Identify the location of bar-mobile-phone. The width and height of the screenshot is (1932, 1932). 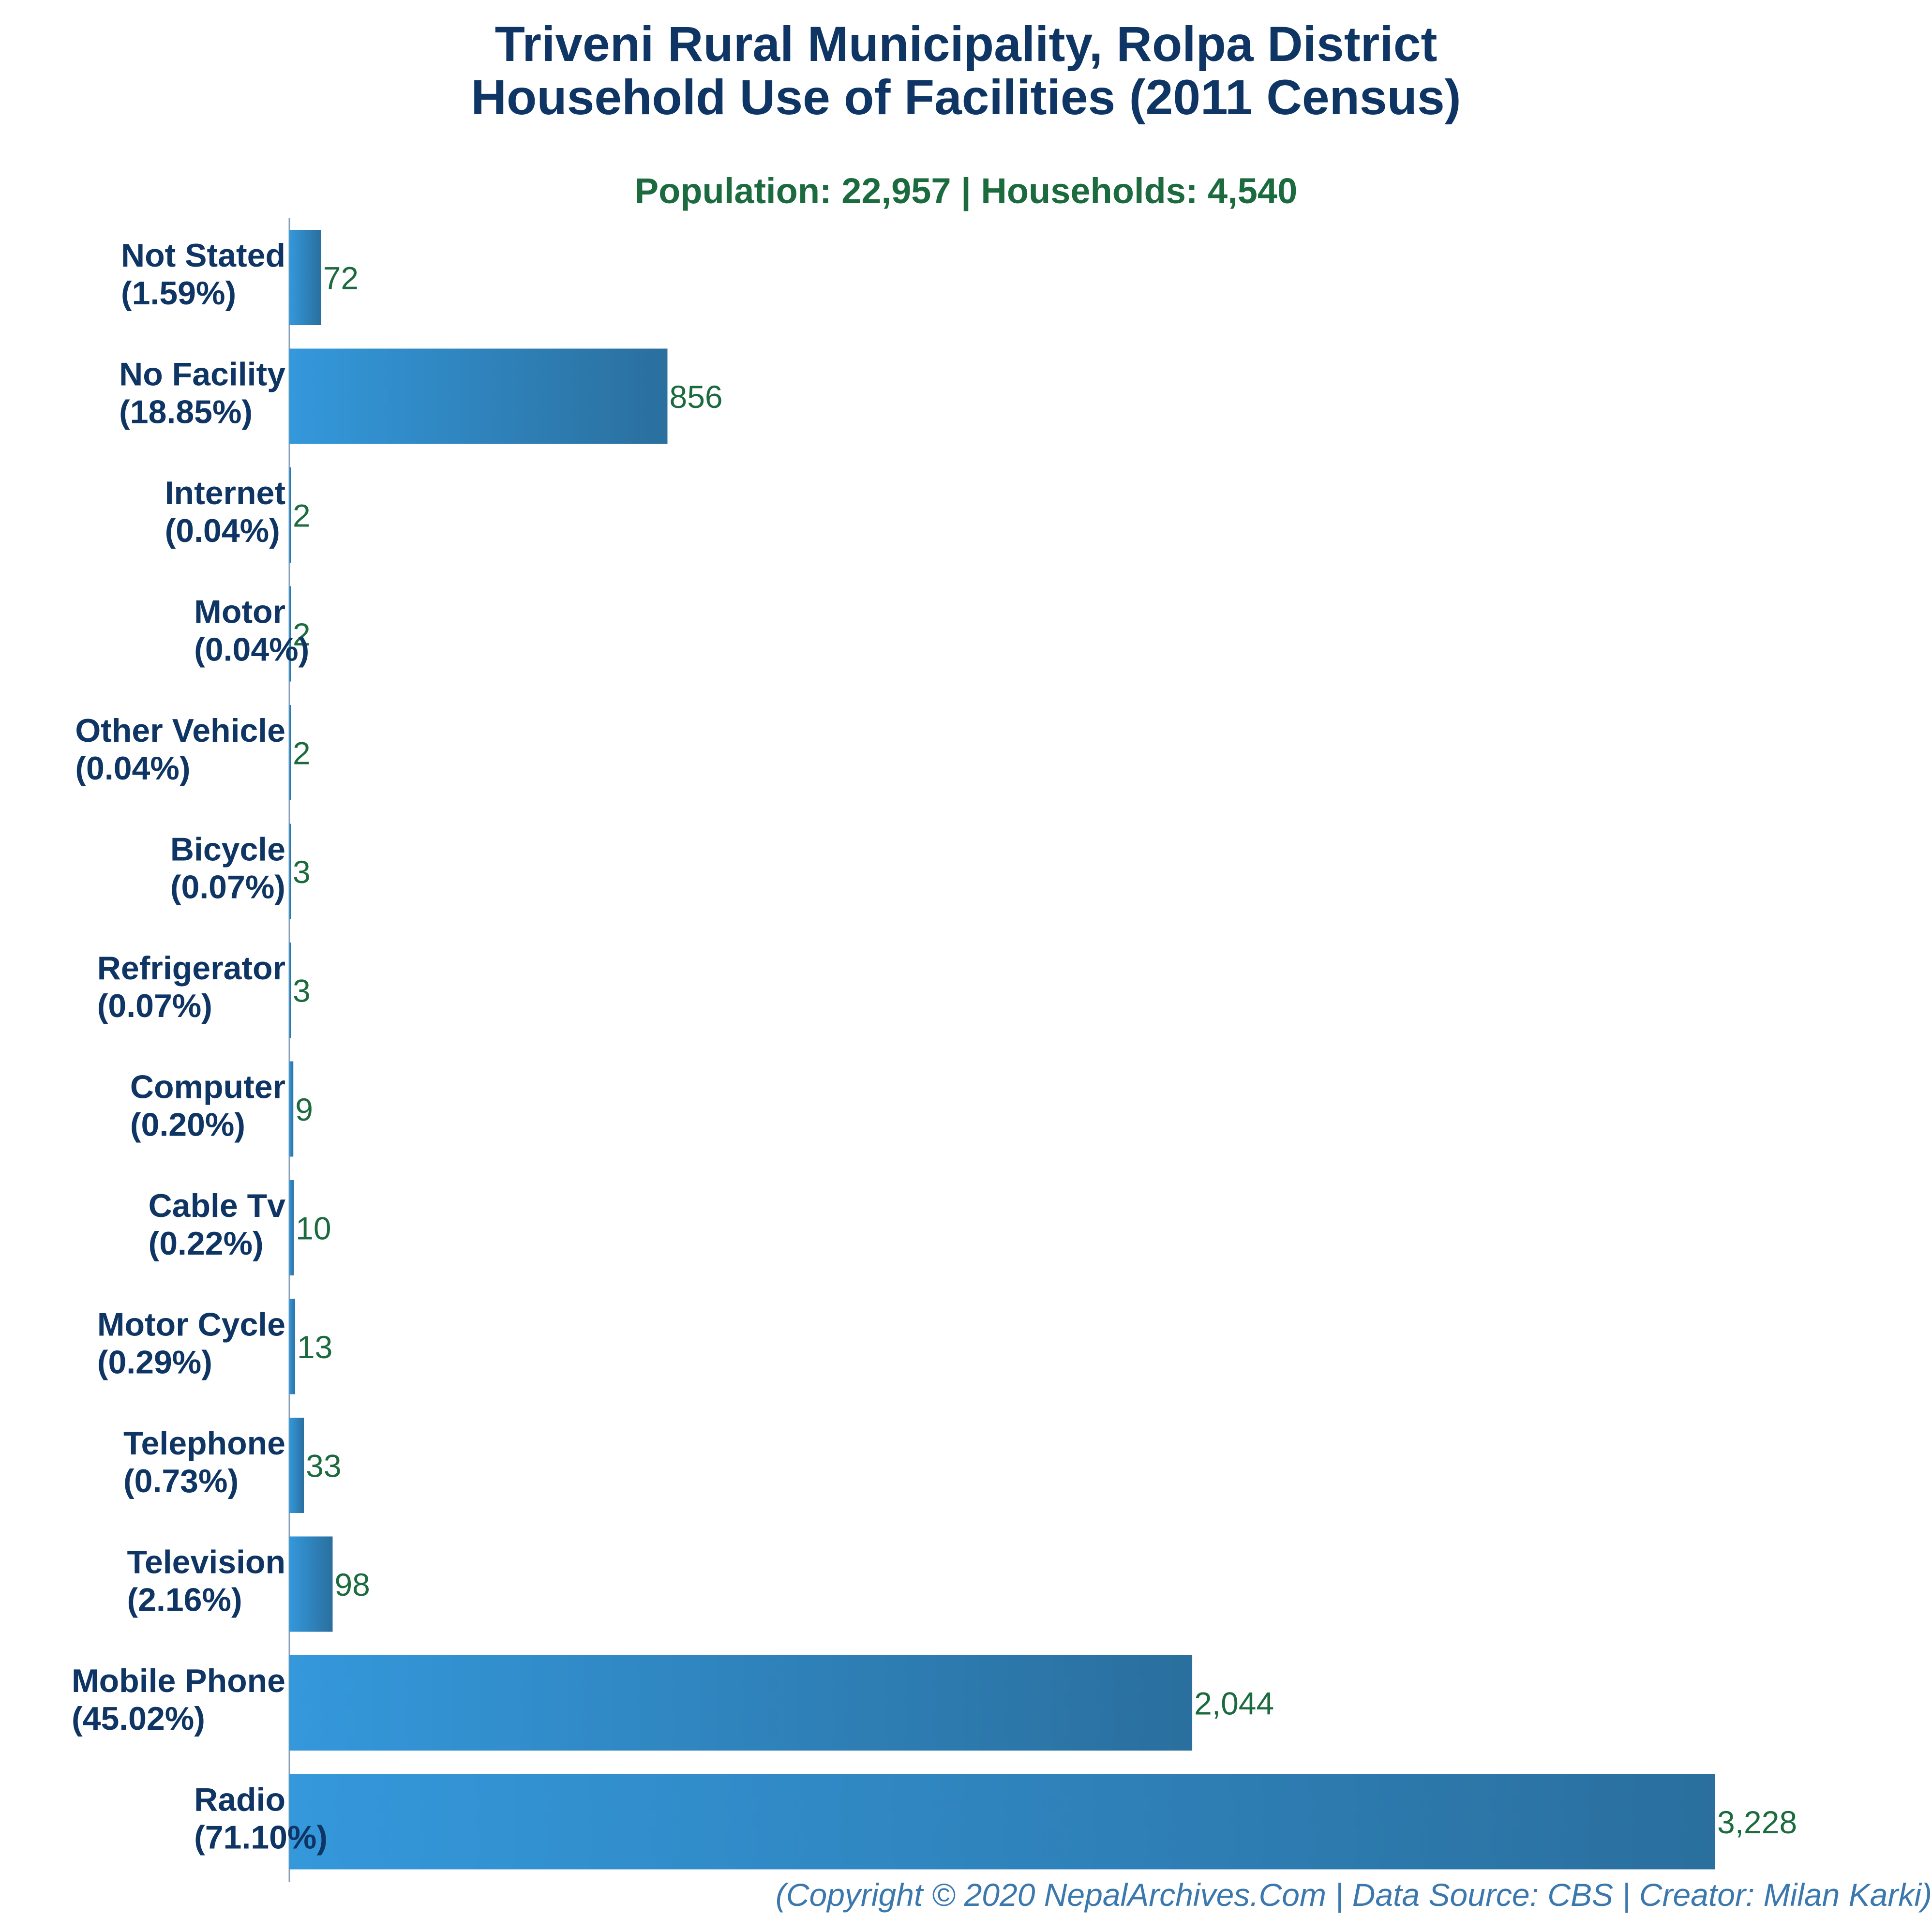
(741, 1703).